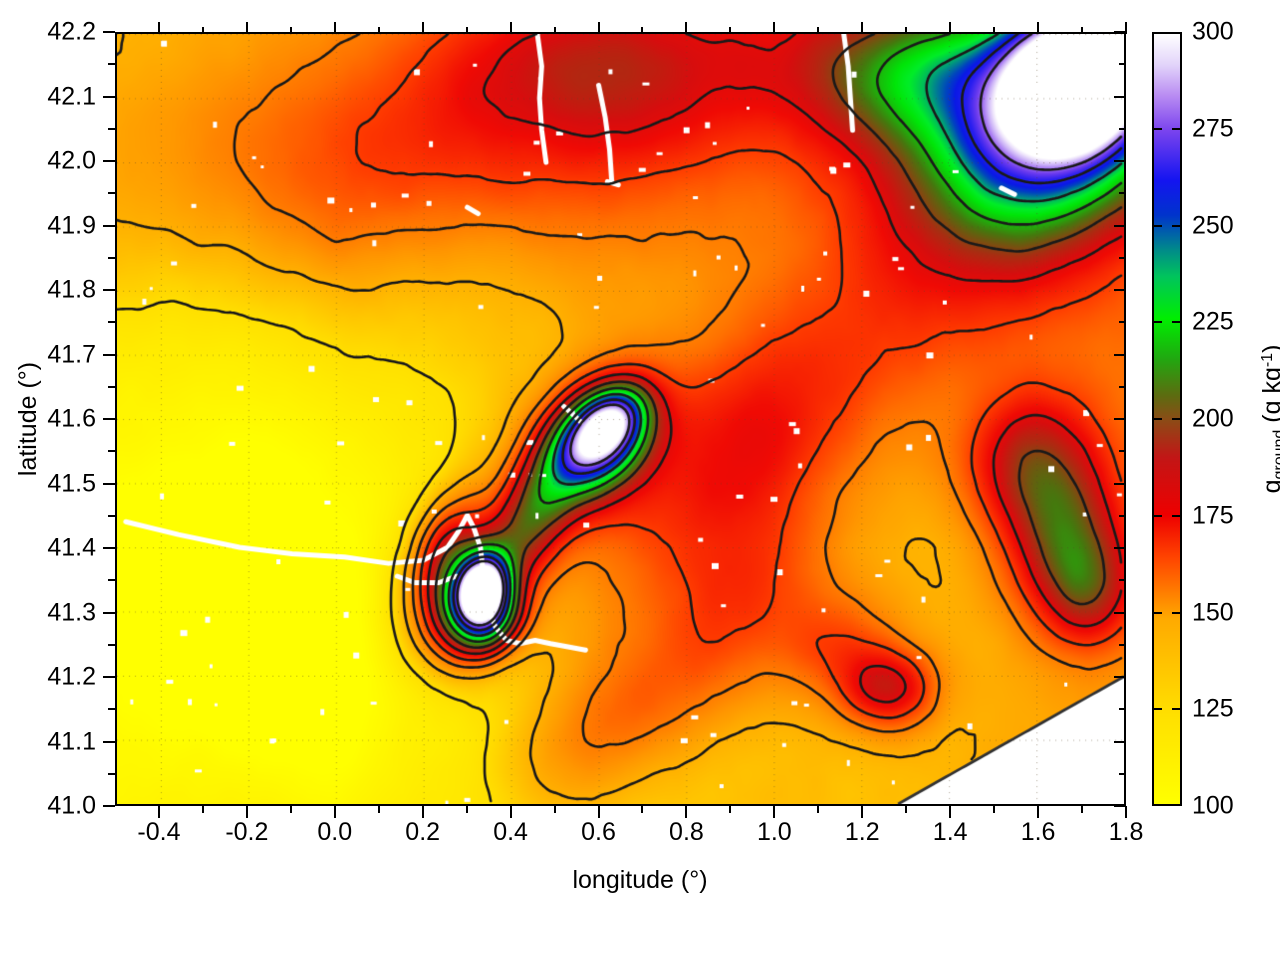  I want to click on x-axis-tick-label: 0.2, so click(423, 832).